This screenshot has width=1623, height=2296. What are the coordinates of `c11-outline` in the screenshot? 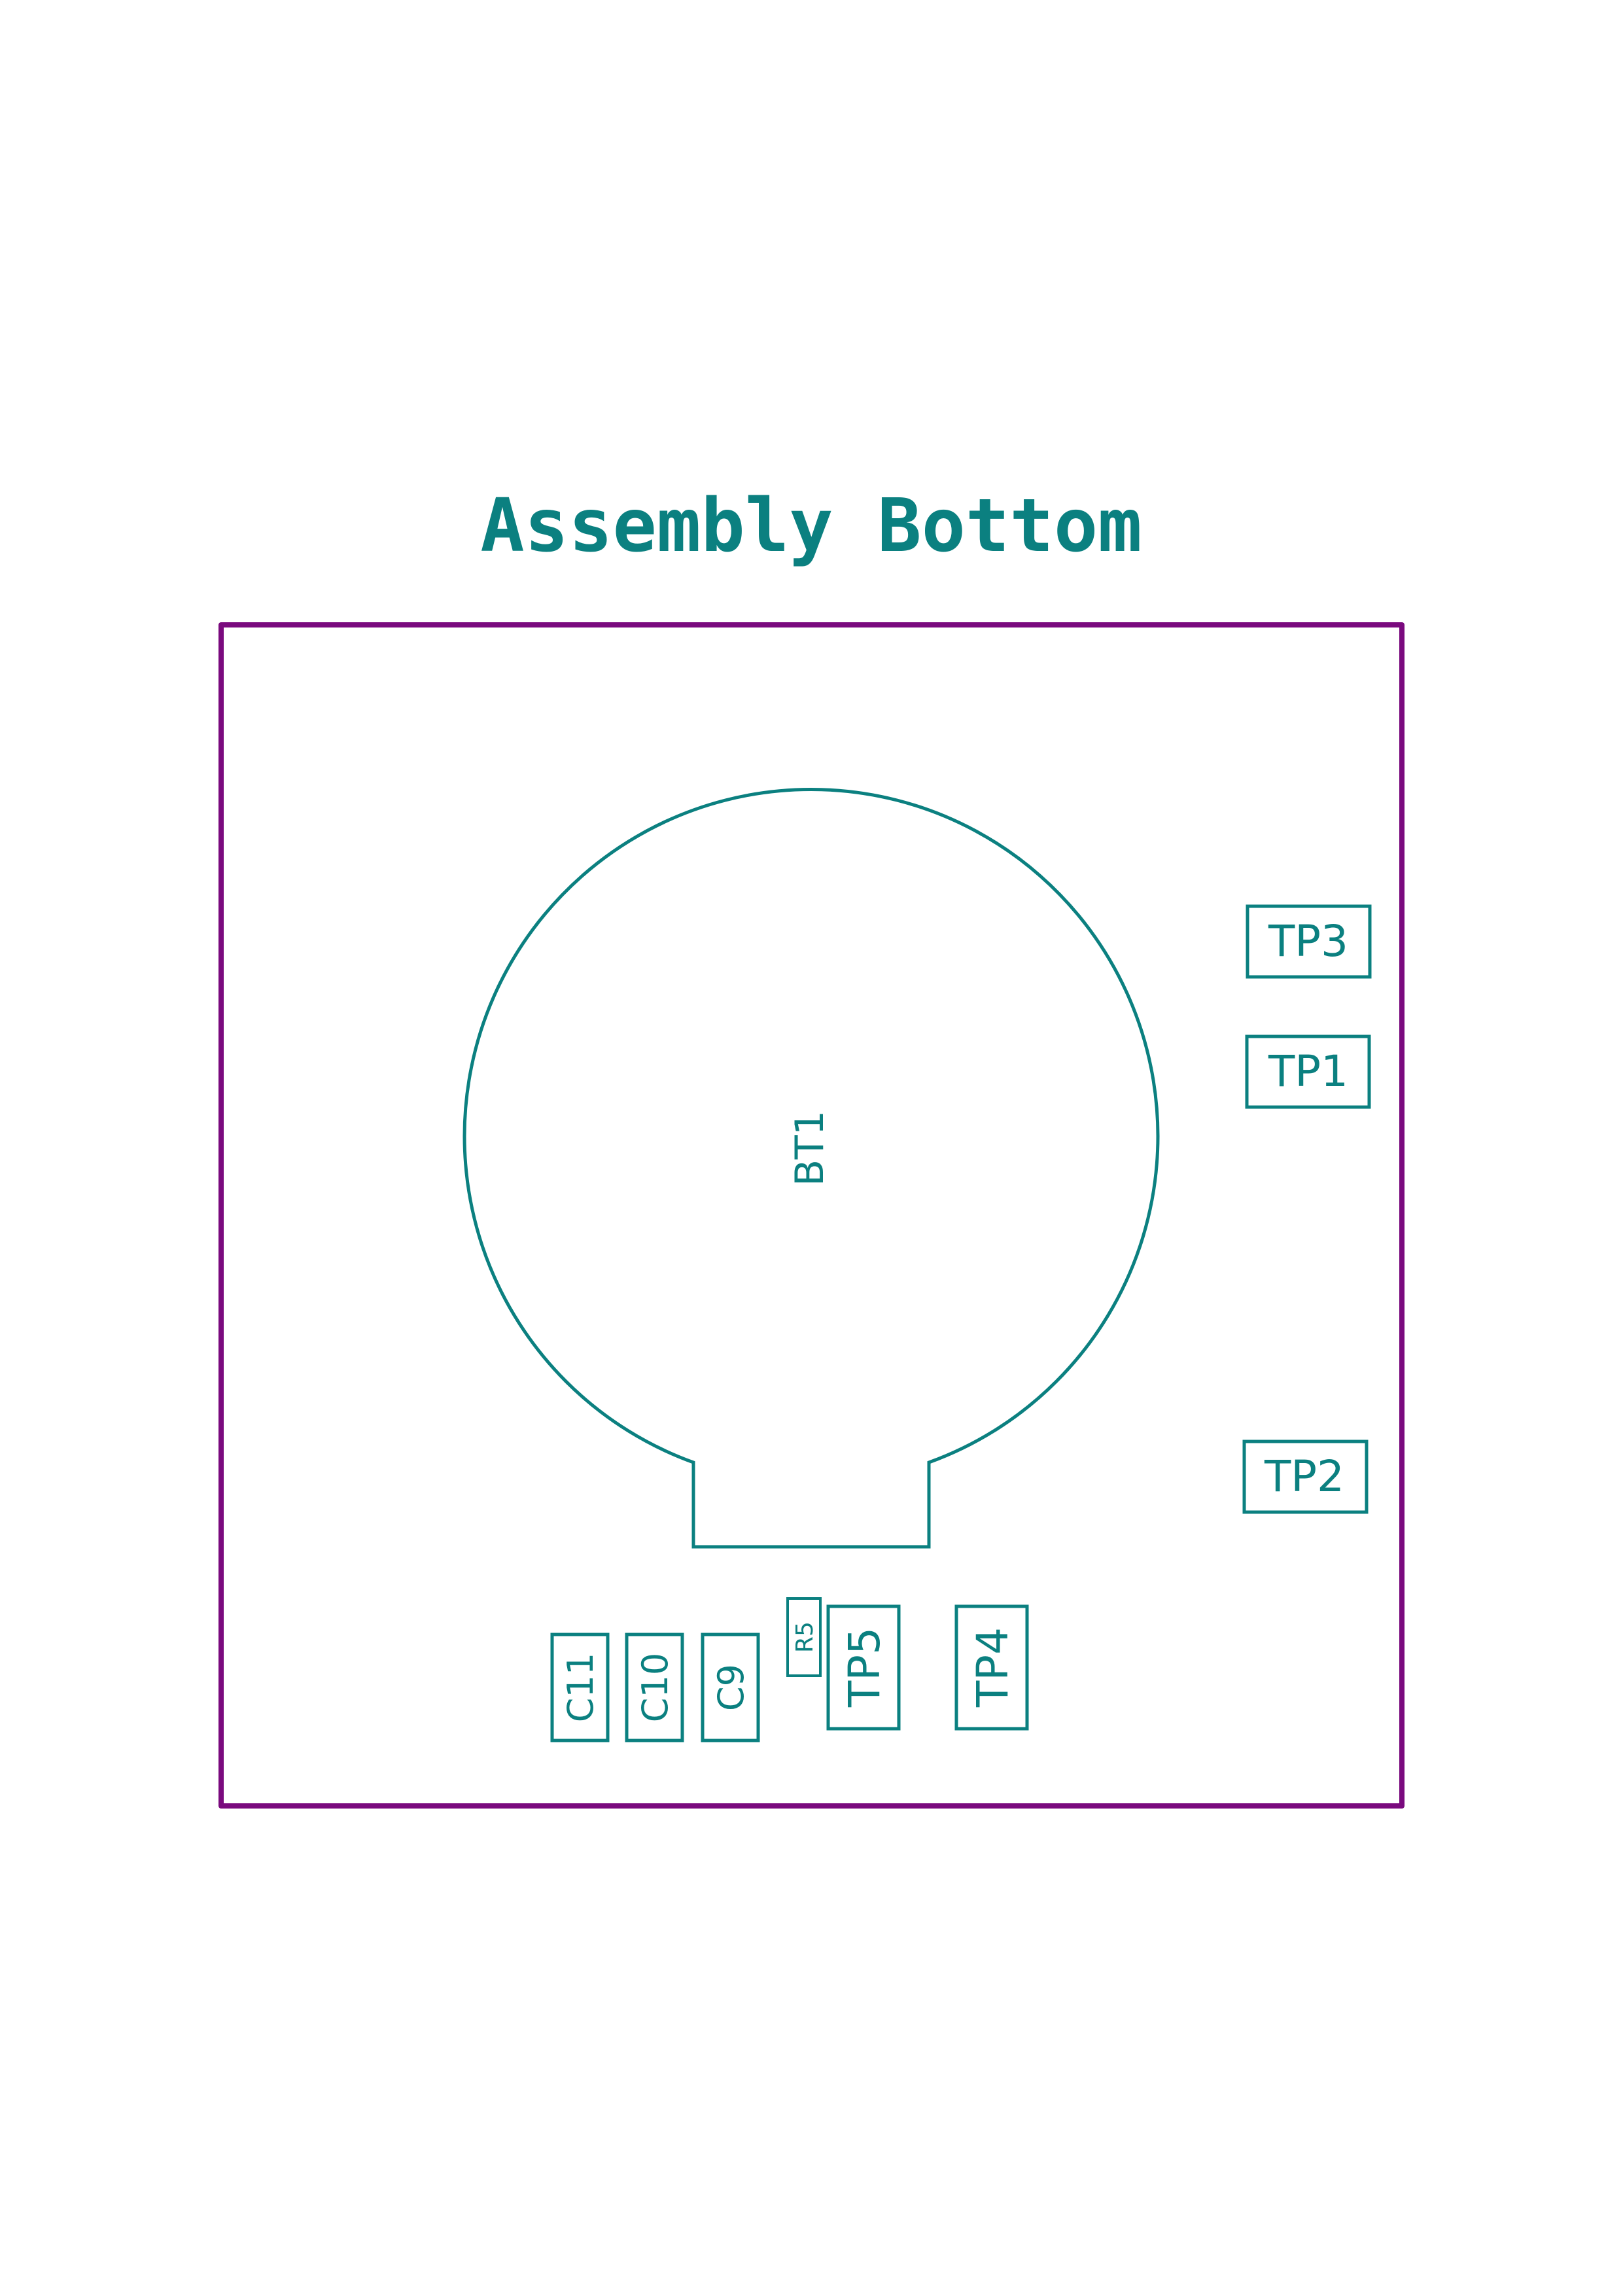 It's located at (580, 1687).